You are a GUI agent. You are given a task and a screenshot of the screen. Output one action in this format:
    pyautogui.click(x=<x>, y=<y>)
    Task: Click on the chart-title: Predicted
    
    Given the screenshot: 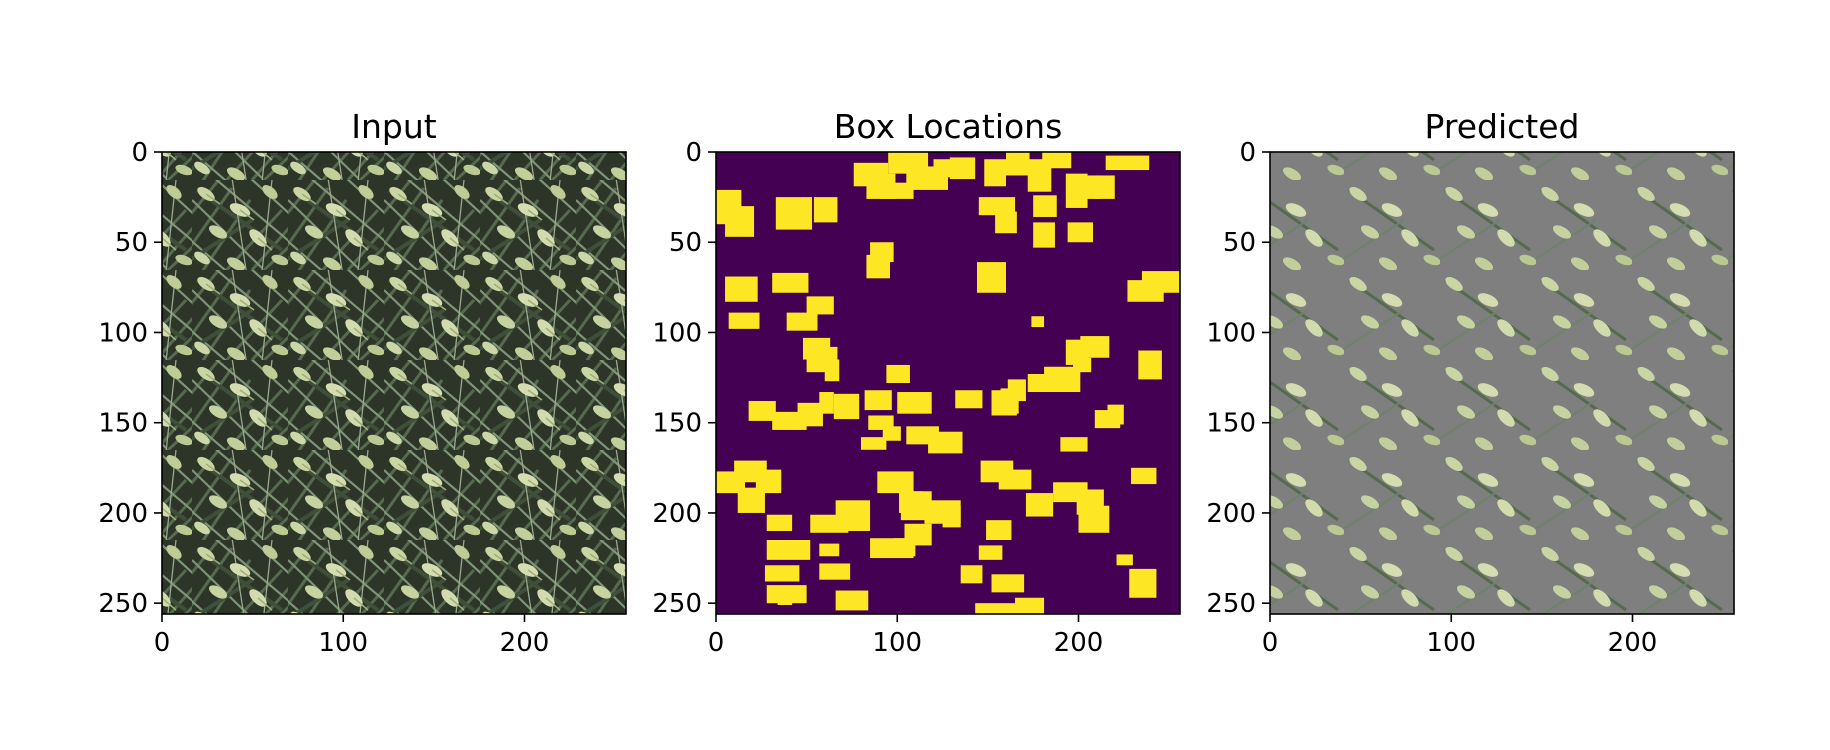 What is the action you would take?
    pyautogui.click(x=1502, y=126)
    